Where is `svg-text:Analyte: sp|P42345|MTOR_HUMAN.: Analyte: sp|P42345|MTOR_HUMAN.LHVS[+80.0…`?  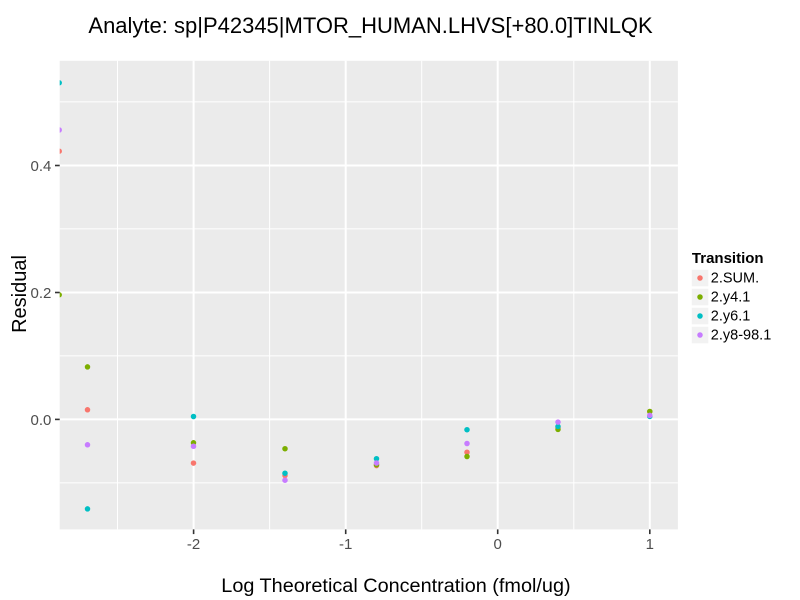 svg-text:Analyte: sp|P42345|MTOR_HUMAN.: Analyte: sp|P42345|MTOR_HUMAN.LHVS[+80.0… is located at coordinates (370, 25).